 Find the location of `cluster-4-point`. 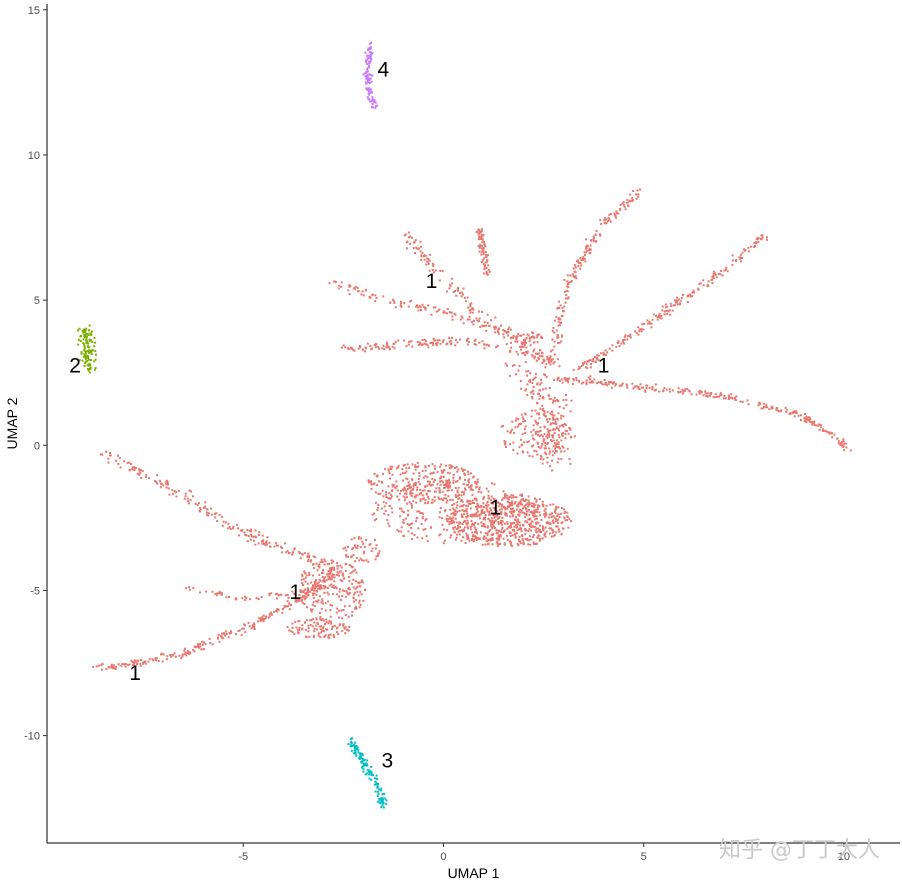

cluster-4-point is located at coordinates (372, 97).